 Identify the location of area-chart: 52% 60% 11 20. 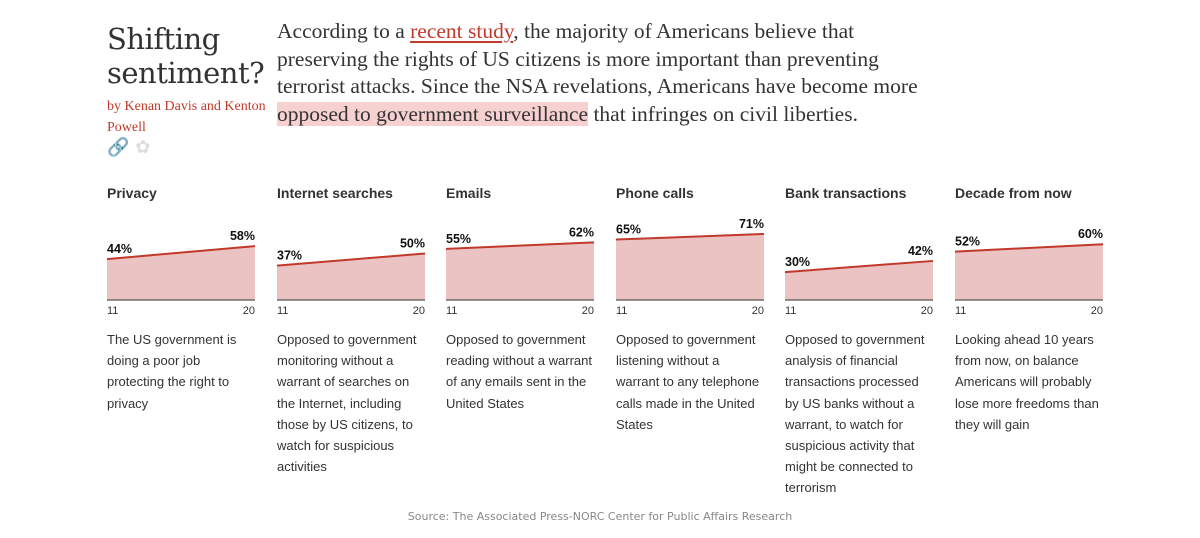
(1029, 272).